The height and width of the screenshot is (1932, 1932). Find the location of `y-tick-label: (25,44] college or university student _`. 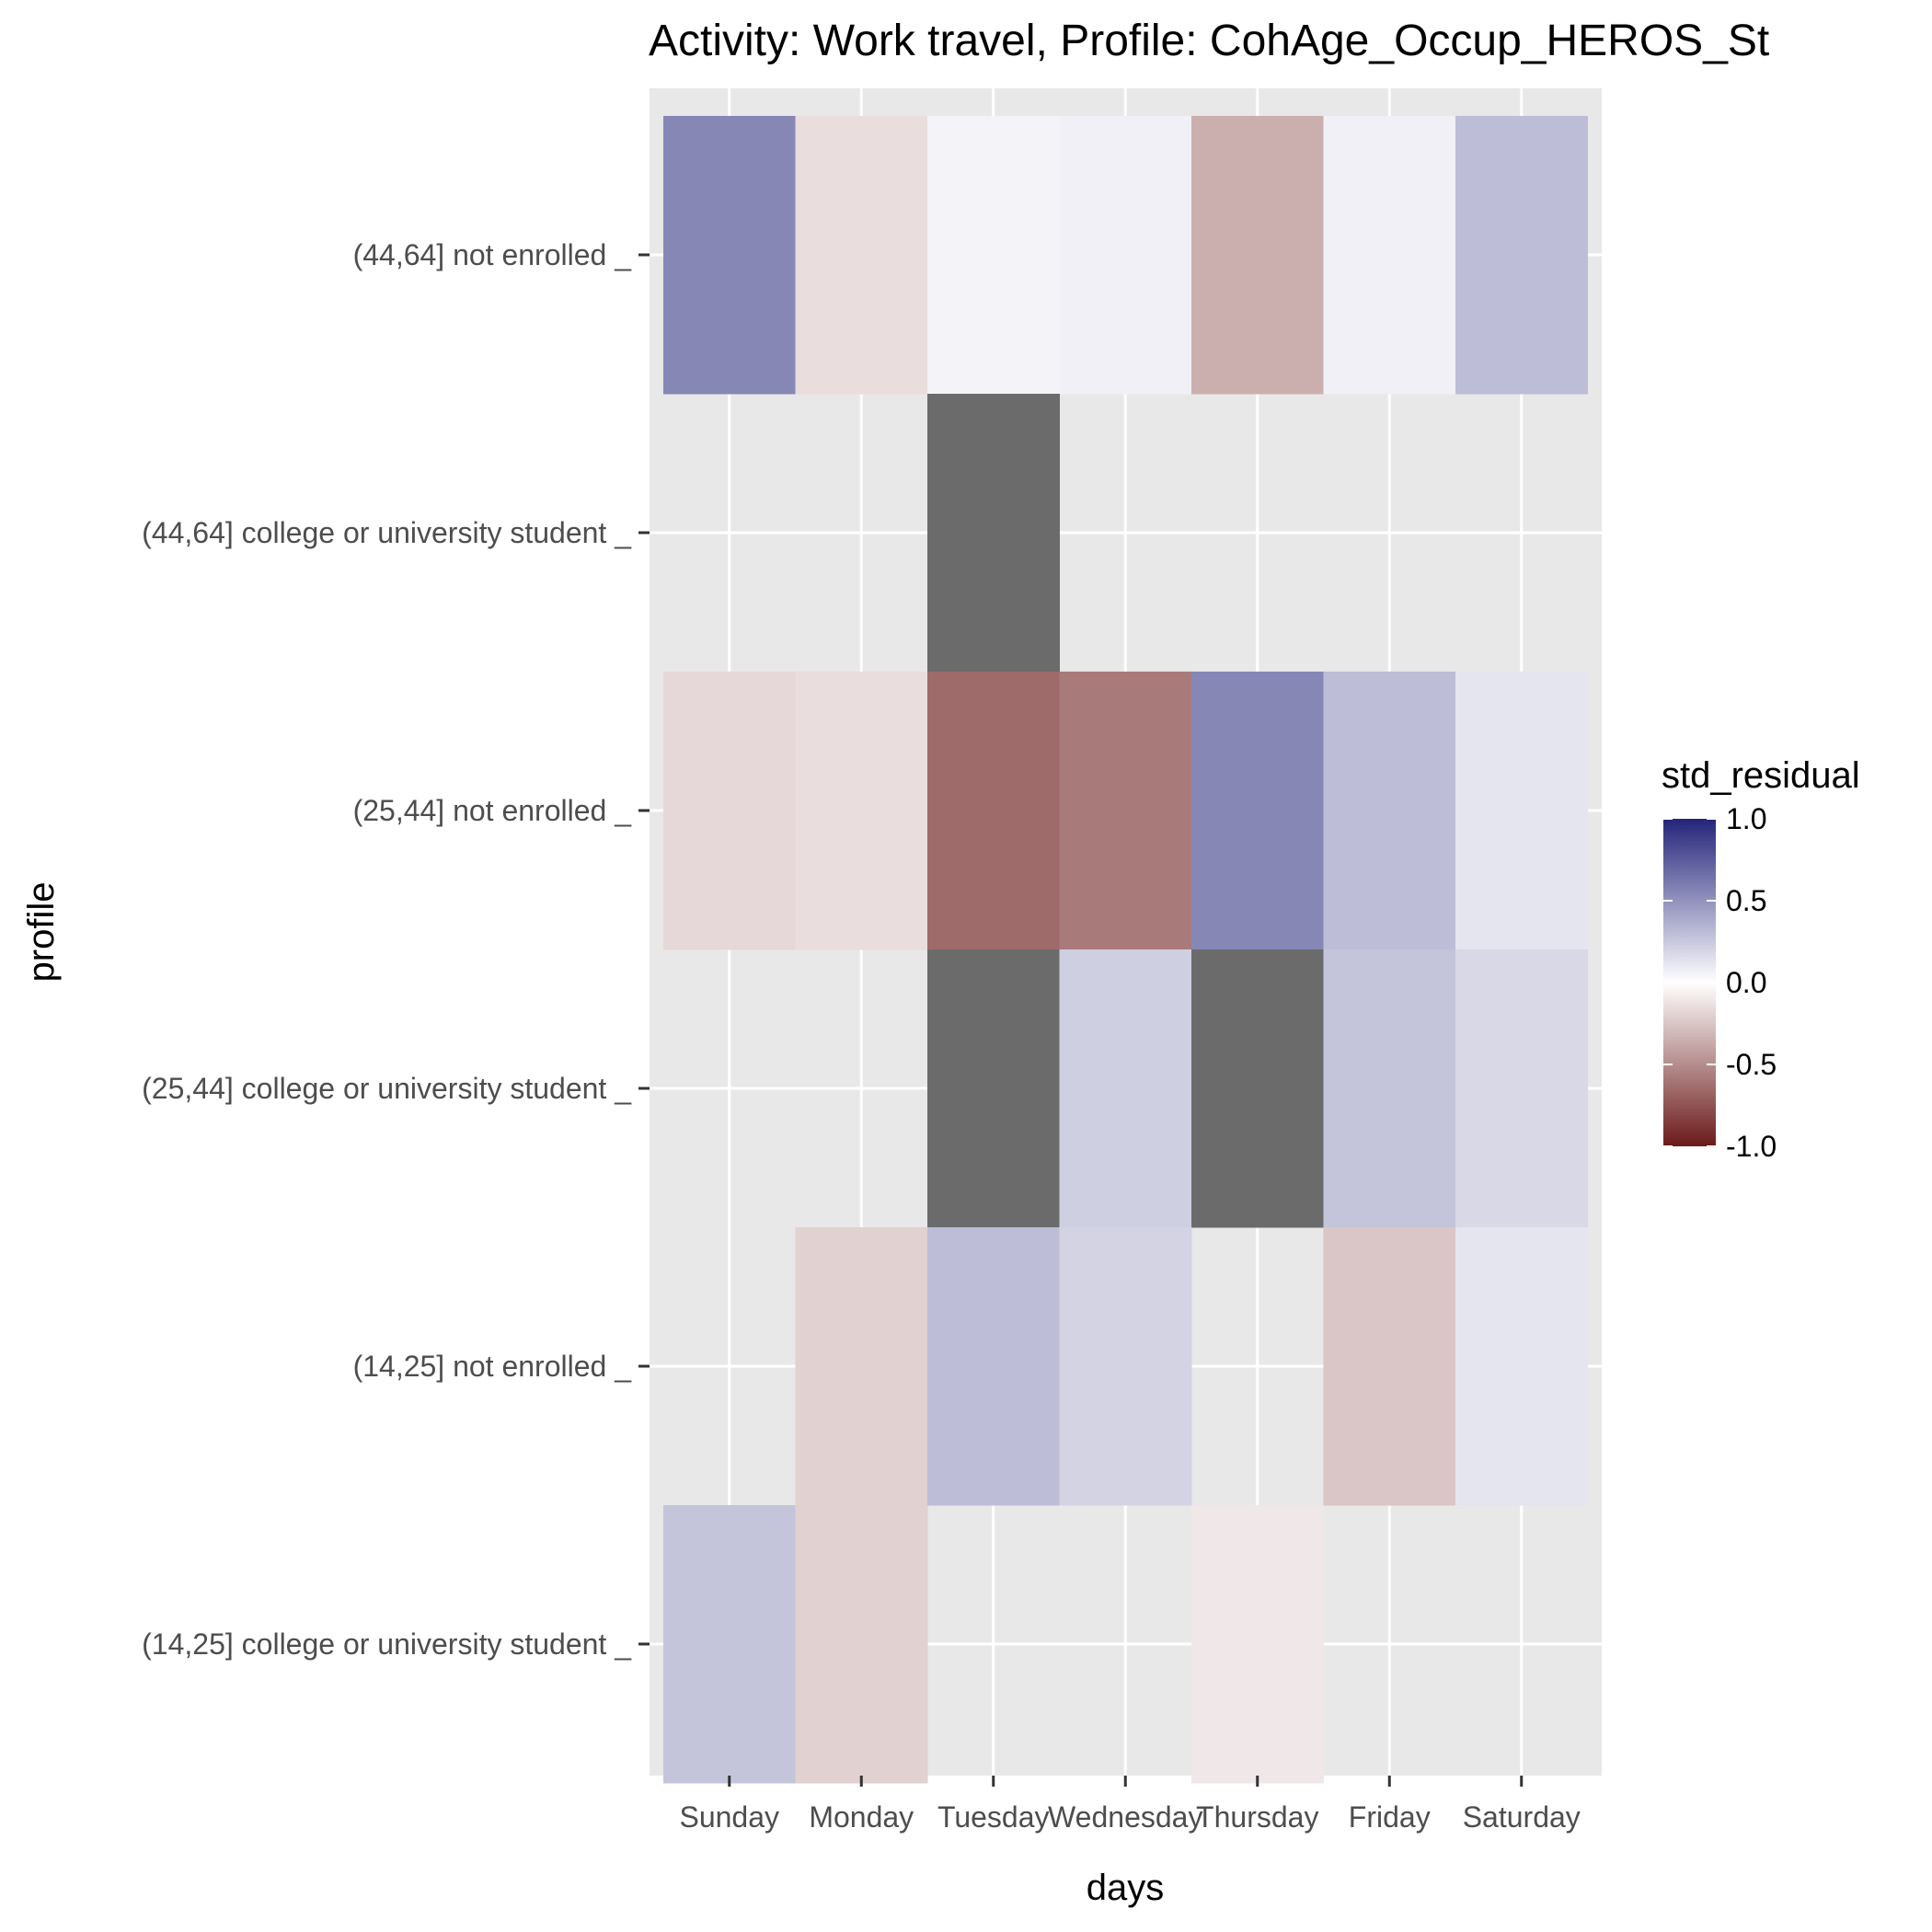

y-tick-label: (25,44] college or university student _ is located at coordinates (387, 1088).